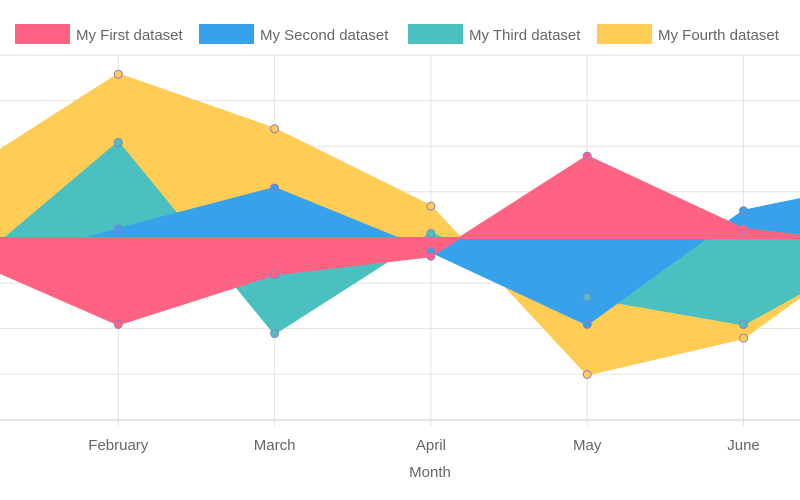  I want to click on legend-item-my-fourth-dataset: My Fourth dataset, so click(688, 34).